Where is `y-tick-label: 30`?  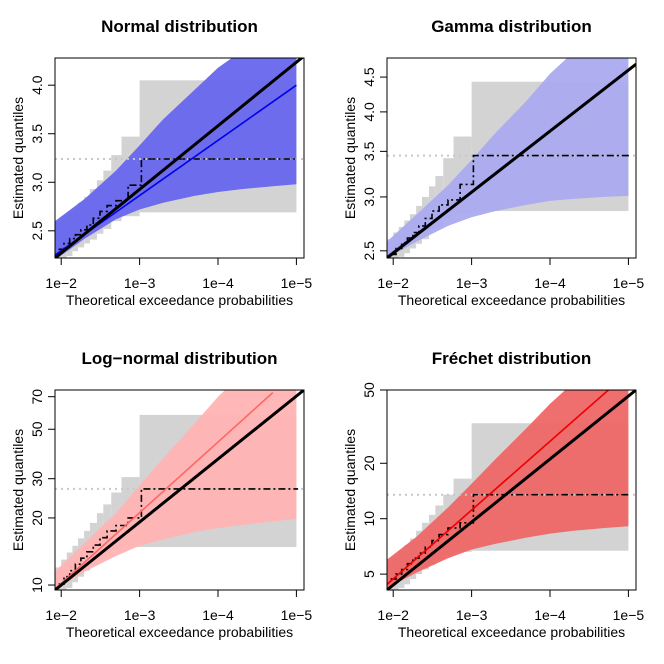
y-tick-label: 30 is located at coordinates (37, 479).